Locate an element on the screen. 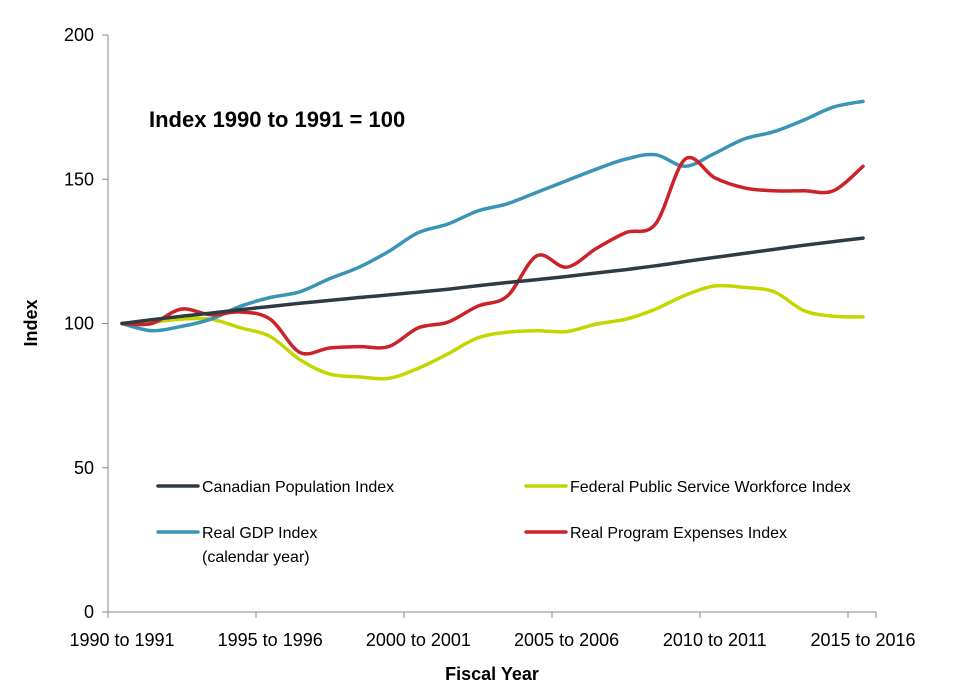 The width and height of the screenshot is (957, 698). x-tick-label: 2000 to 2001 is located at coordinates (418, 640).